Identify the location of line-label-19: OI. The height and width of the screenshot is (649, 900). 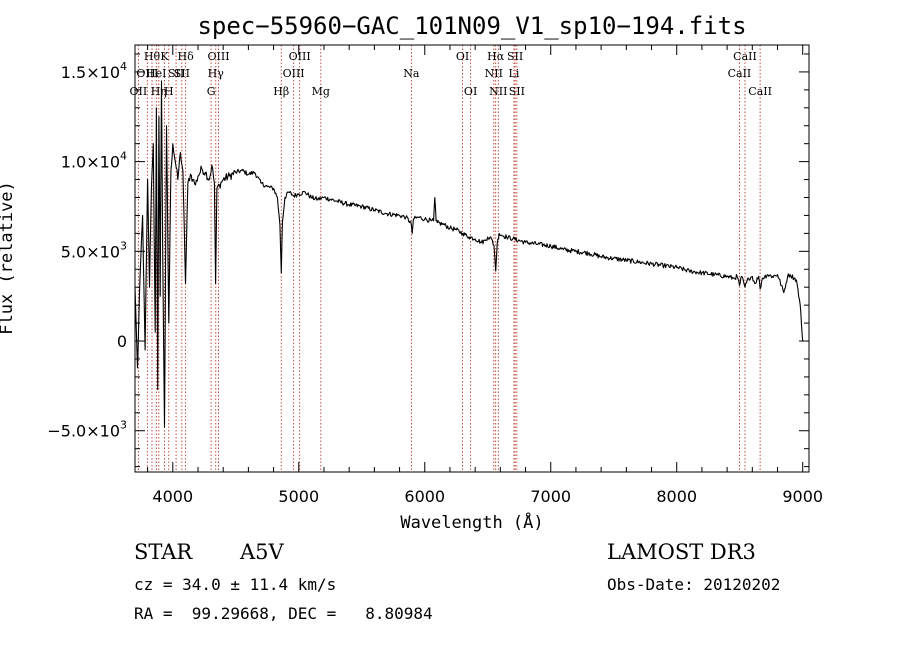
(470, 91).